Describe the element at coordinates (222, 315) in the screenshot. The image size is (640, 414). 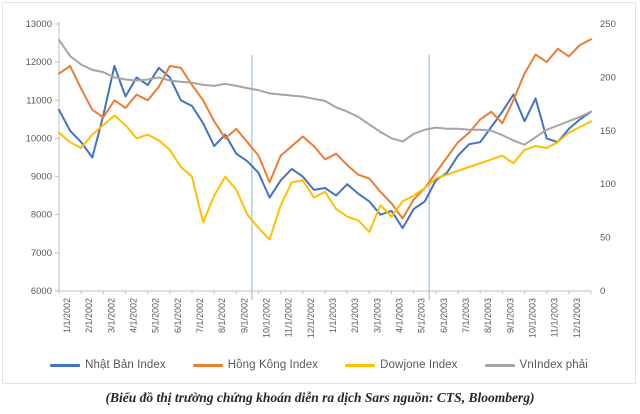
I see `x-axis-tick-label: 8/1/2002` at that location.